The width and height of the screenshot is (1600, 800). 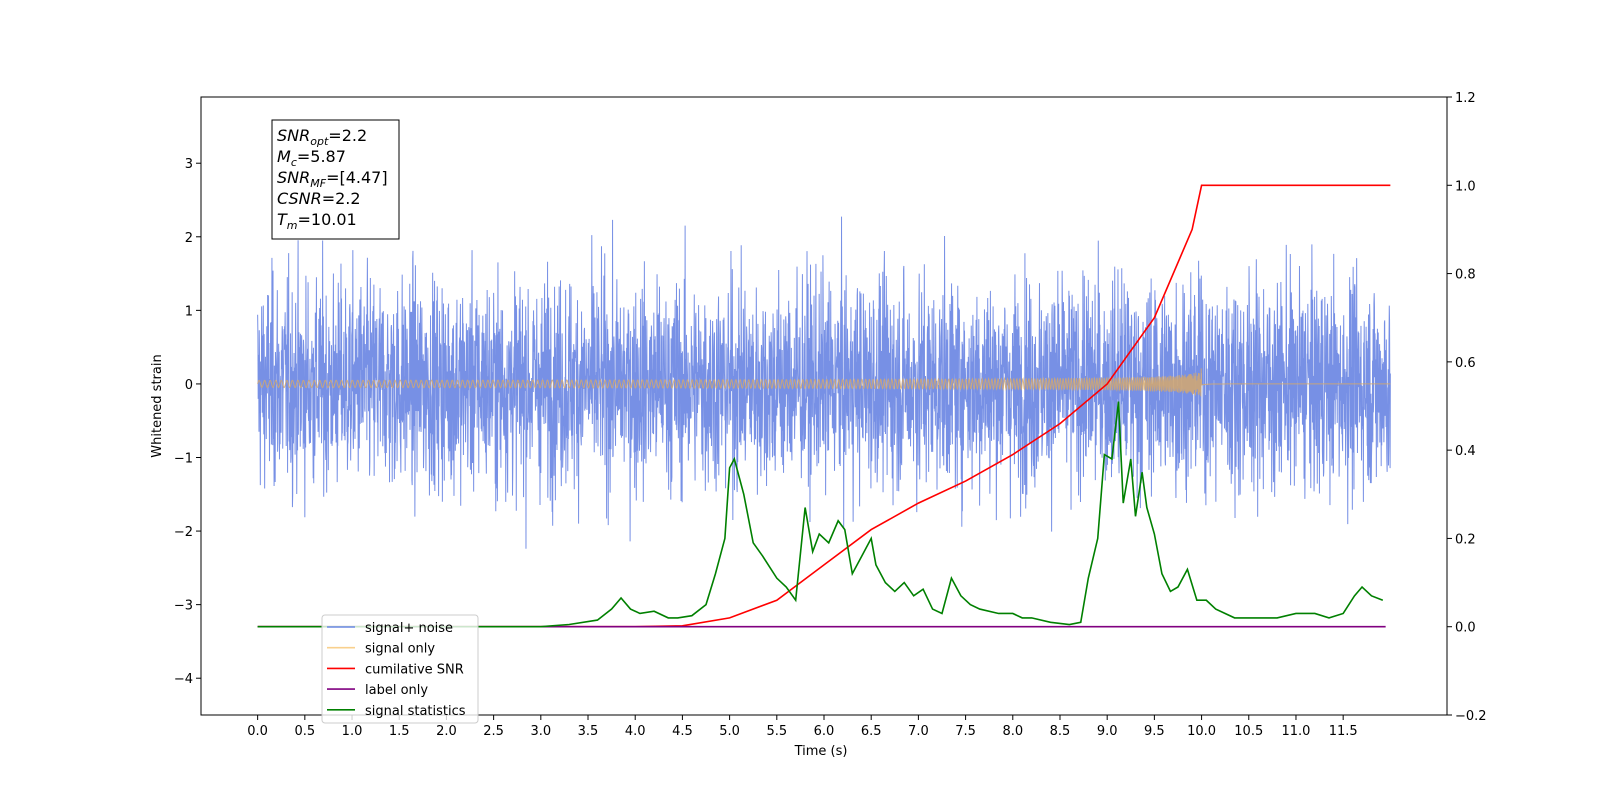 What do you see at coordinates (540, 731) in the screenshot?
I see `x-tick-label: 3.0` at bounding box center [540, 731].